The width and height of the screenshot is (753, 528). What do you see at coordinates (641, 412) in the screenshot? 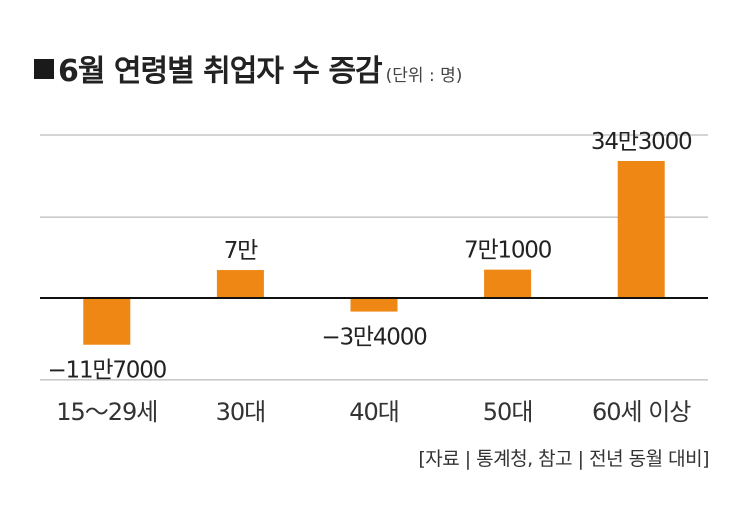
I see `category-label: 60세 이상` at bounding box center [641, 412].